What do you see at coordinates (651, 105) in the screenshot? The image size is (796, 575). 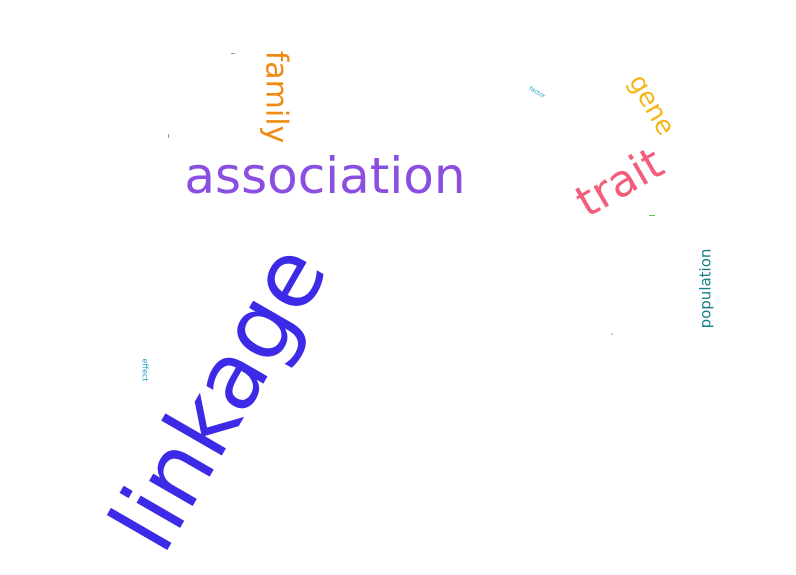 I see `word-gene: gene` at bounding box center [651, 105].